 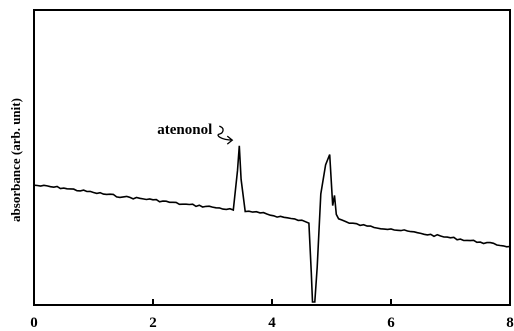 What do you see at coordinates (15, 160) in the screenshot?
I see `y-axis-label: absorbance (arb. unit)` at bounding box center [15, 160].